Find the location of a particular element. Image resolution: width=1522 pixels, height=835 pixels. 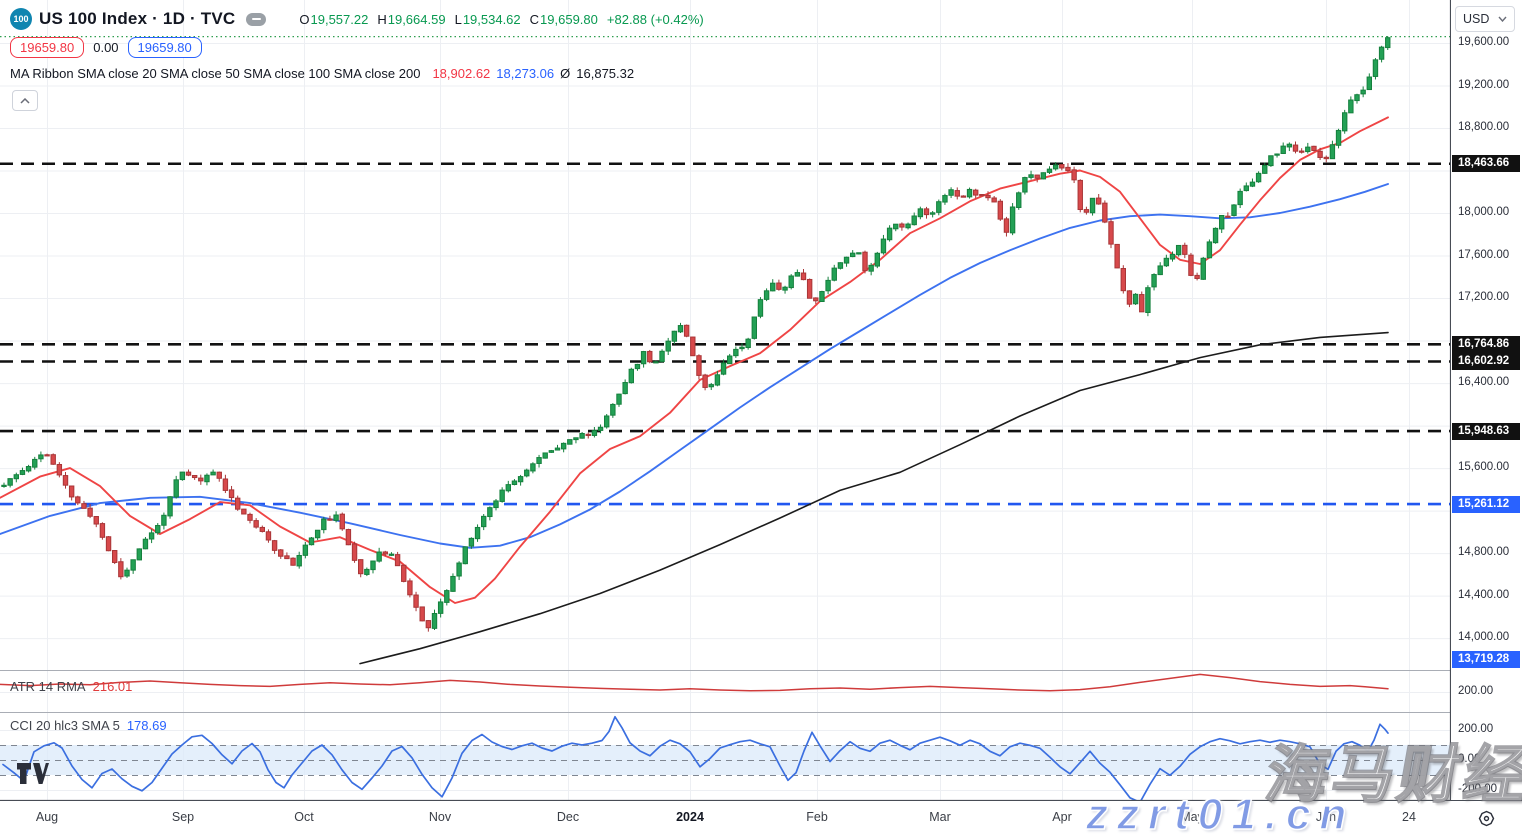

price-level-label: 15,948.63 is located at coordinates (1486, 431).